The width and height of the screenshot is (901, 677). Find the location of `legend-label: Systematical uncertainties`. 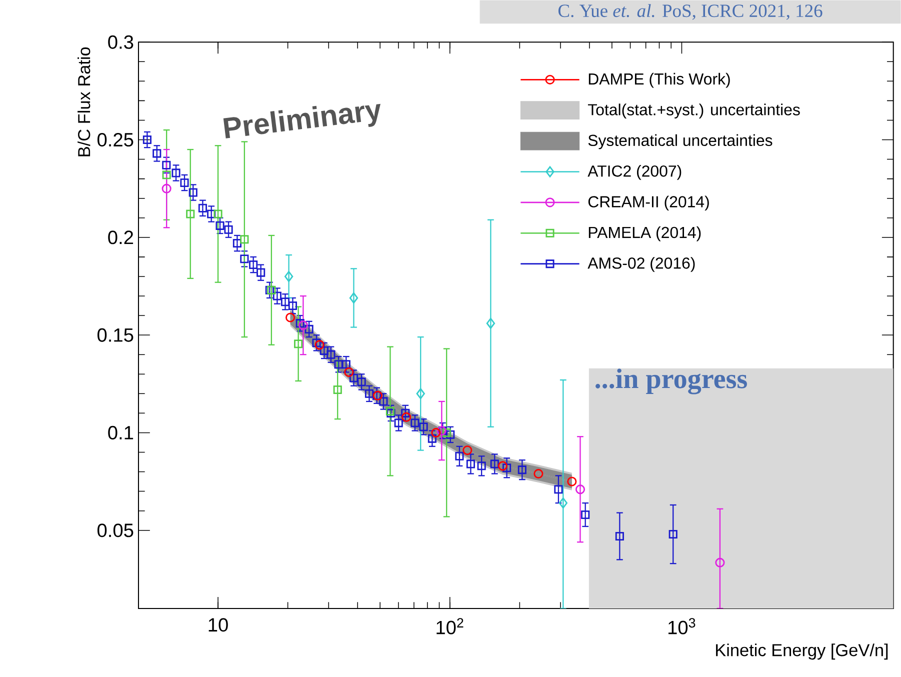

legend-label: Systematical uncertainties is located at coordinates (680, 142).